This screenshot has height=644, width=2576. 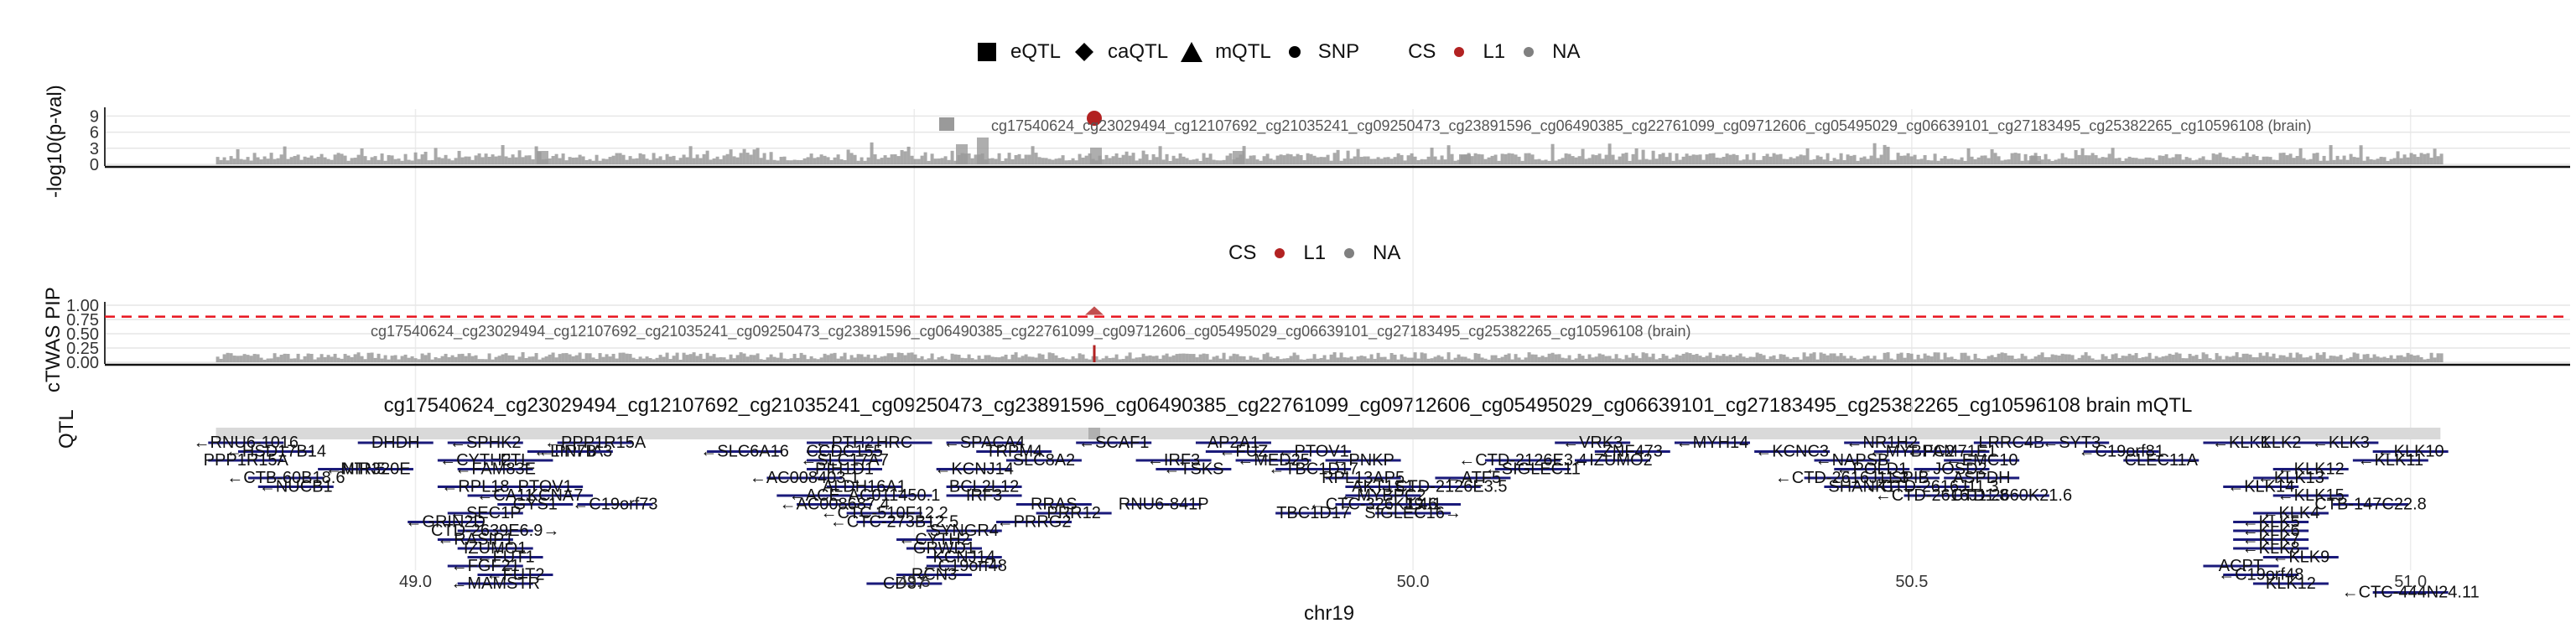 What do you see at coordinates (555, 495) in the screenshot?
I see `gene-label: KCNA7` at bounding box center [555, 495].